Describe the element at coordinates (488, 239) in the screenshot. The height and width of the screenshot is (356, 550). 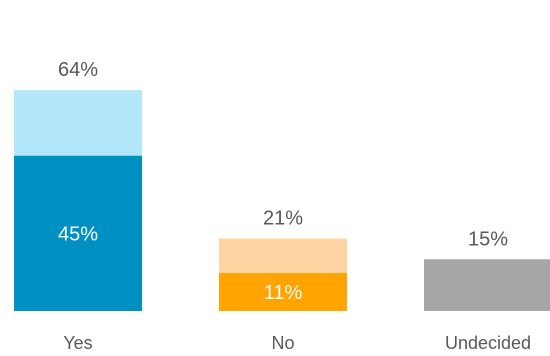
I see `data-label-undecided-total: 15%` at that location.